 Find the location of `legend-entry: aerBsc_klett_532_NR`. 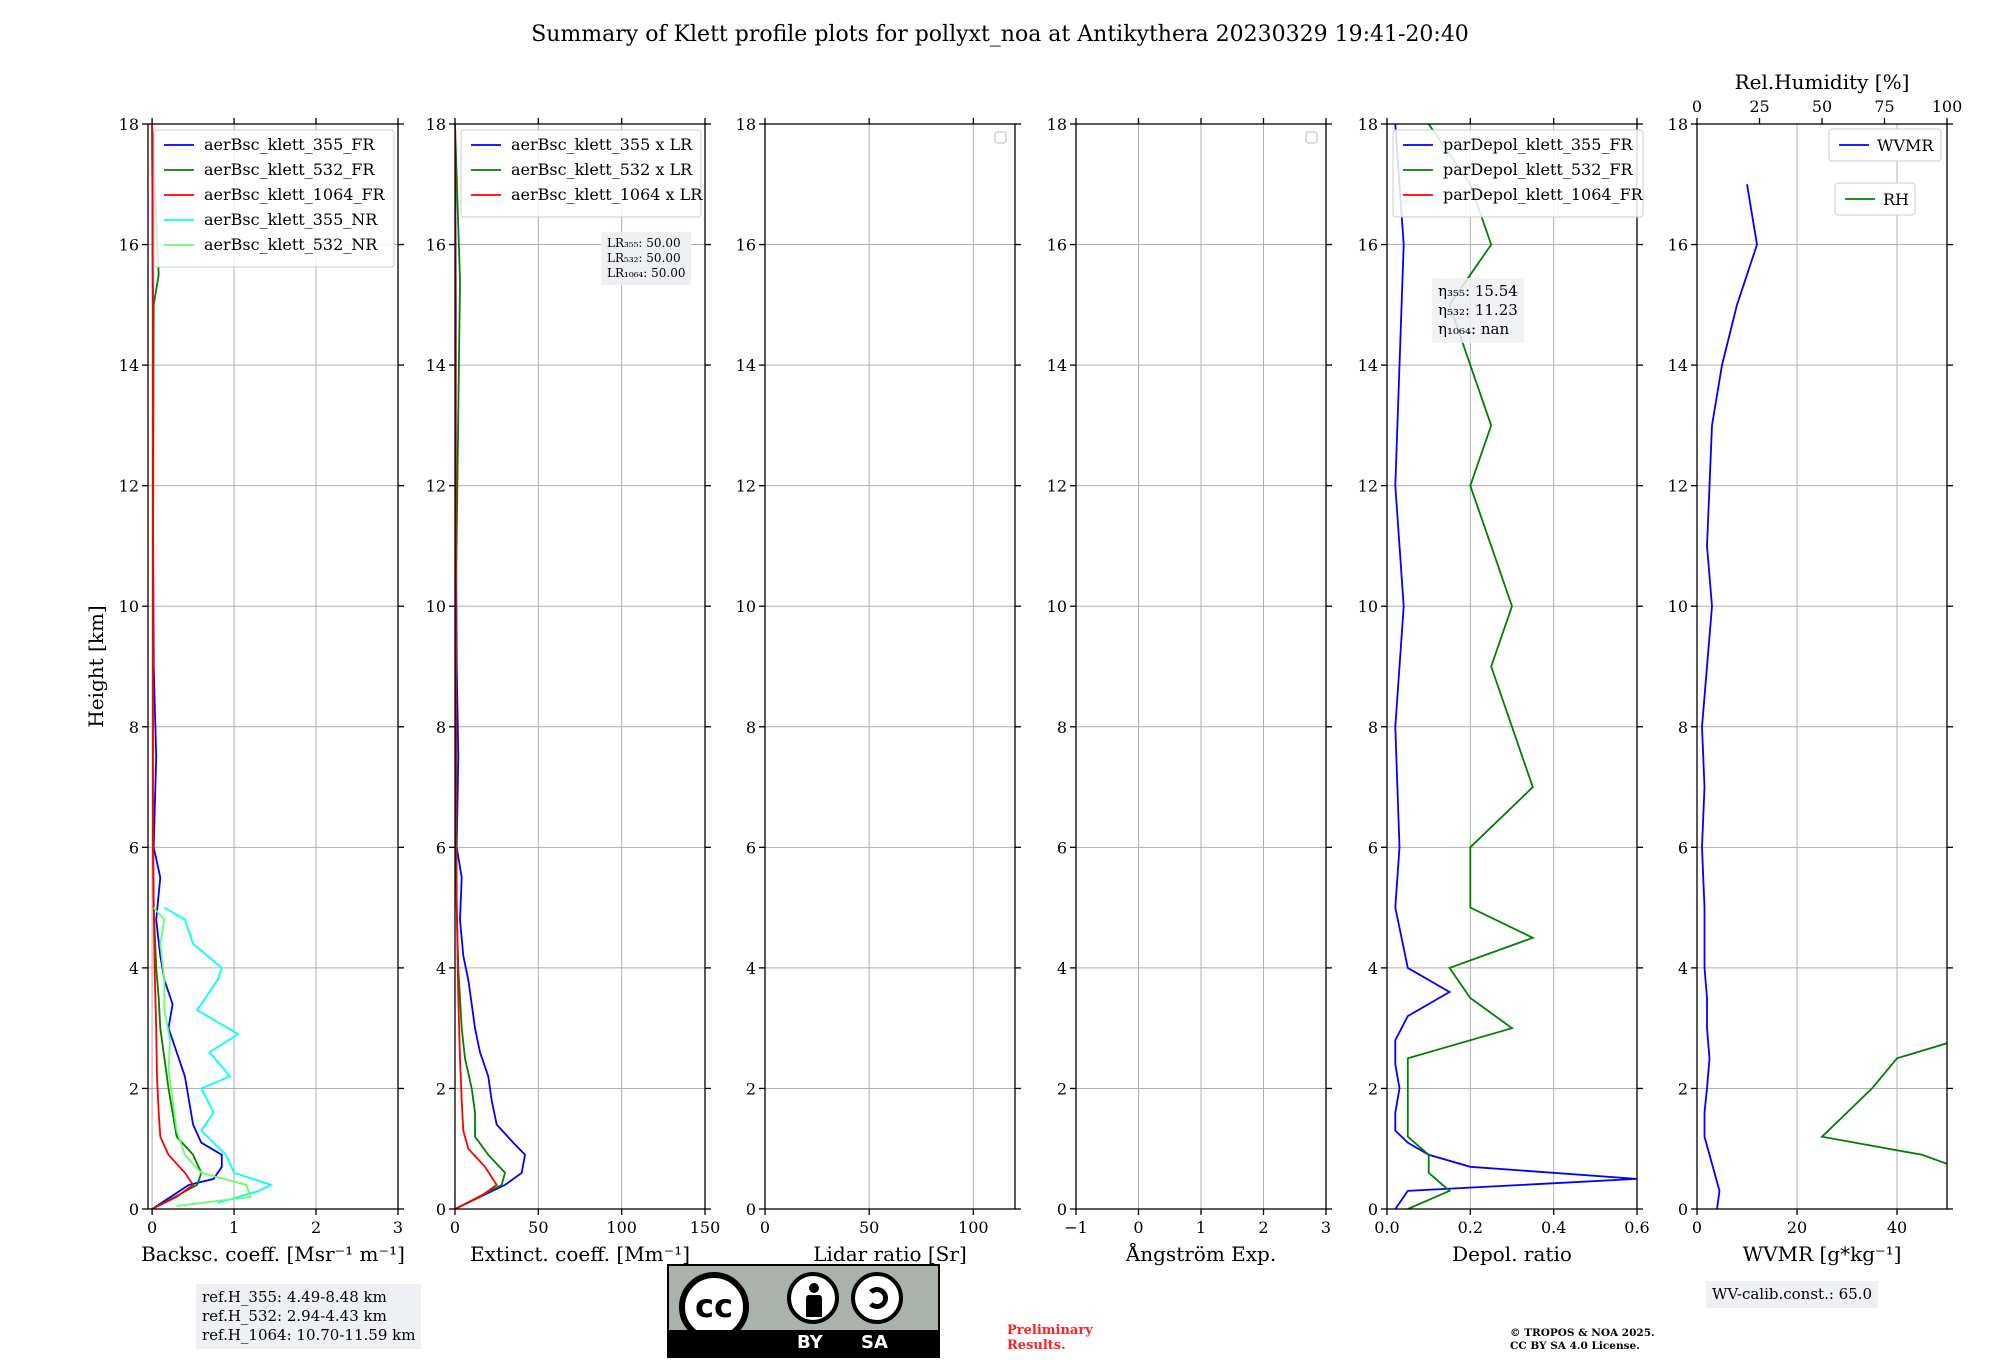

legend-entry: aerBsc_klett_532_NR is located at coordinates (291, 244).